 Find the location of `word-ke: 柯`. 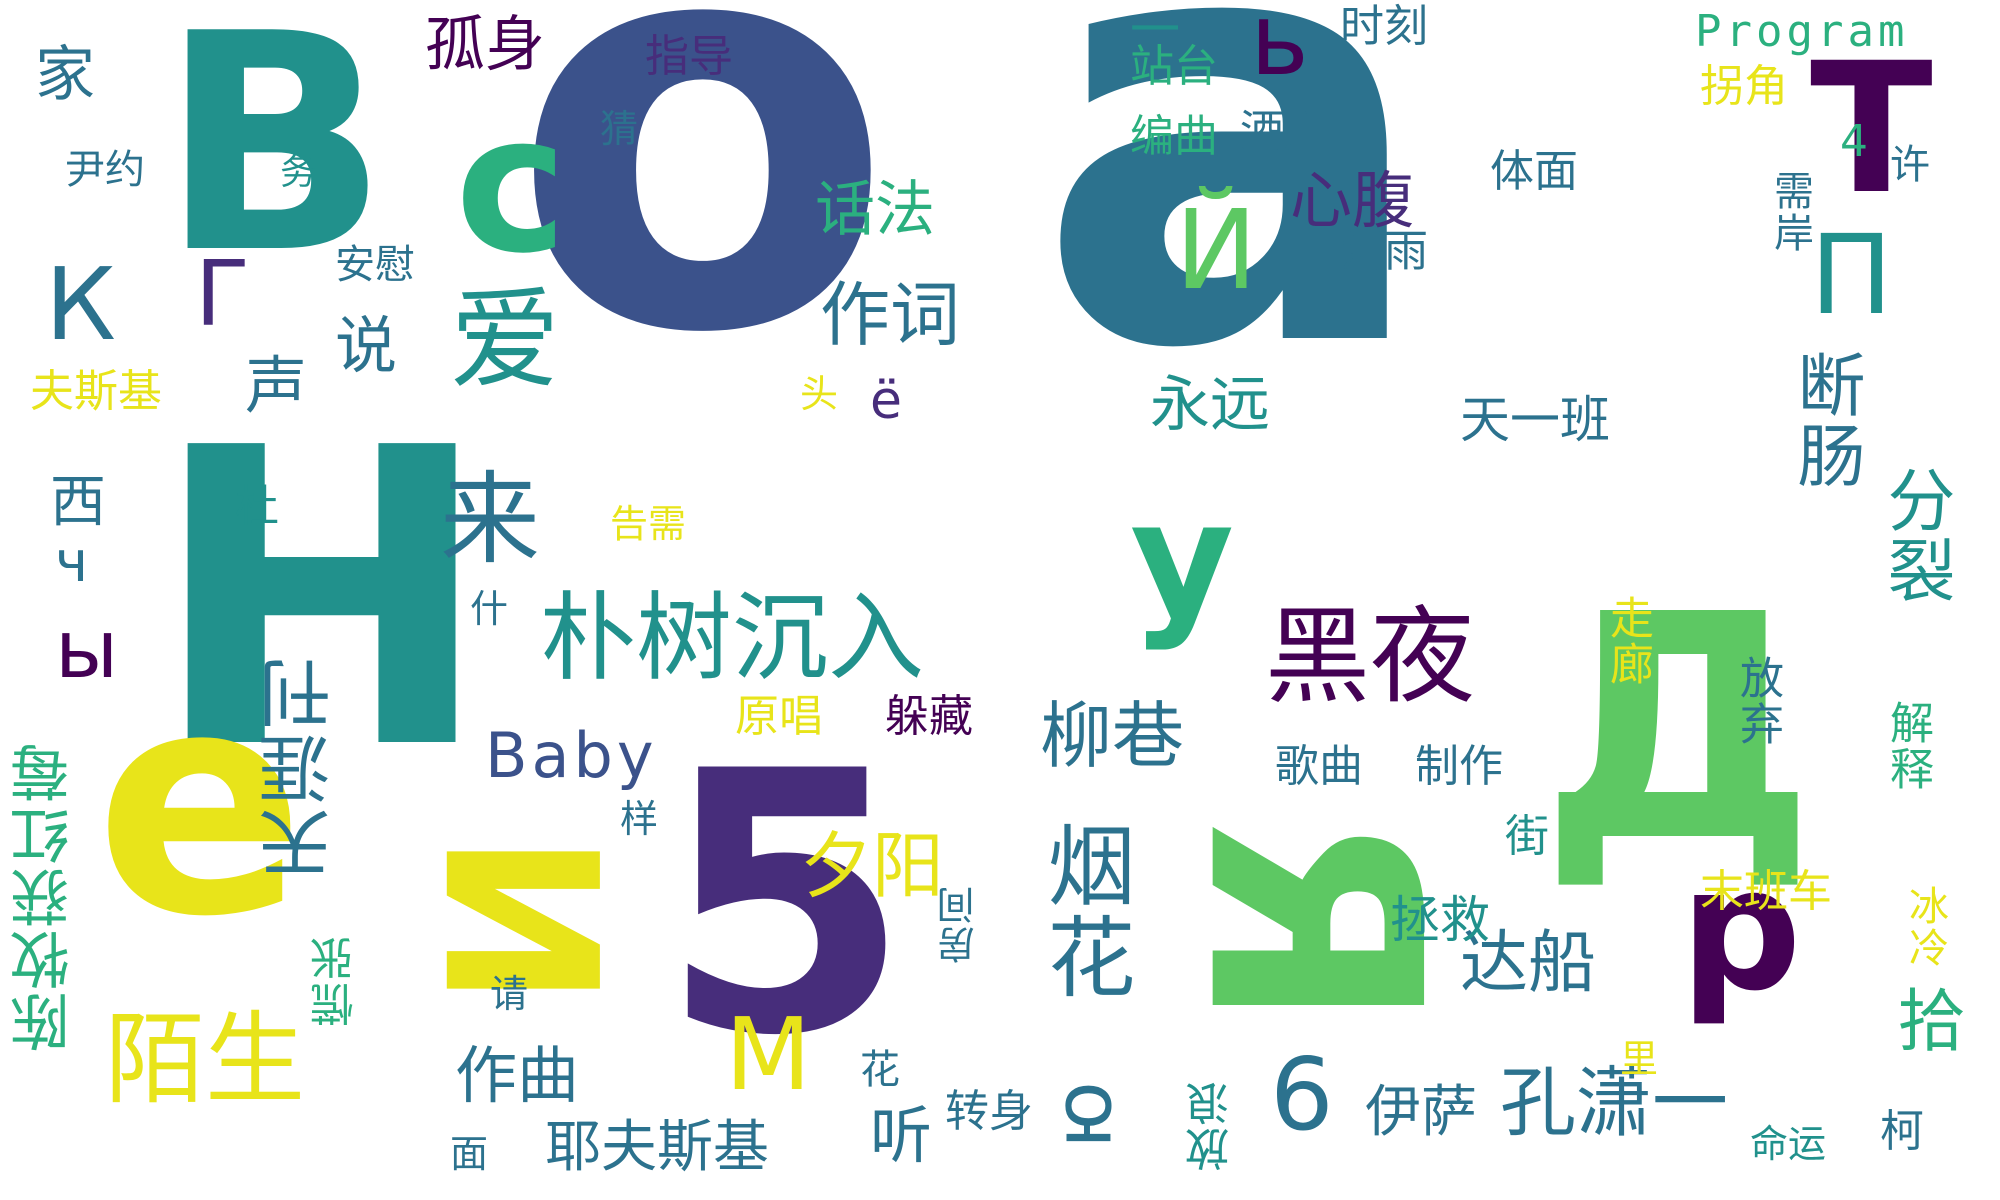

word-ke: 柯 is located at coordinates (1902, 1131).